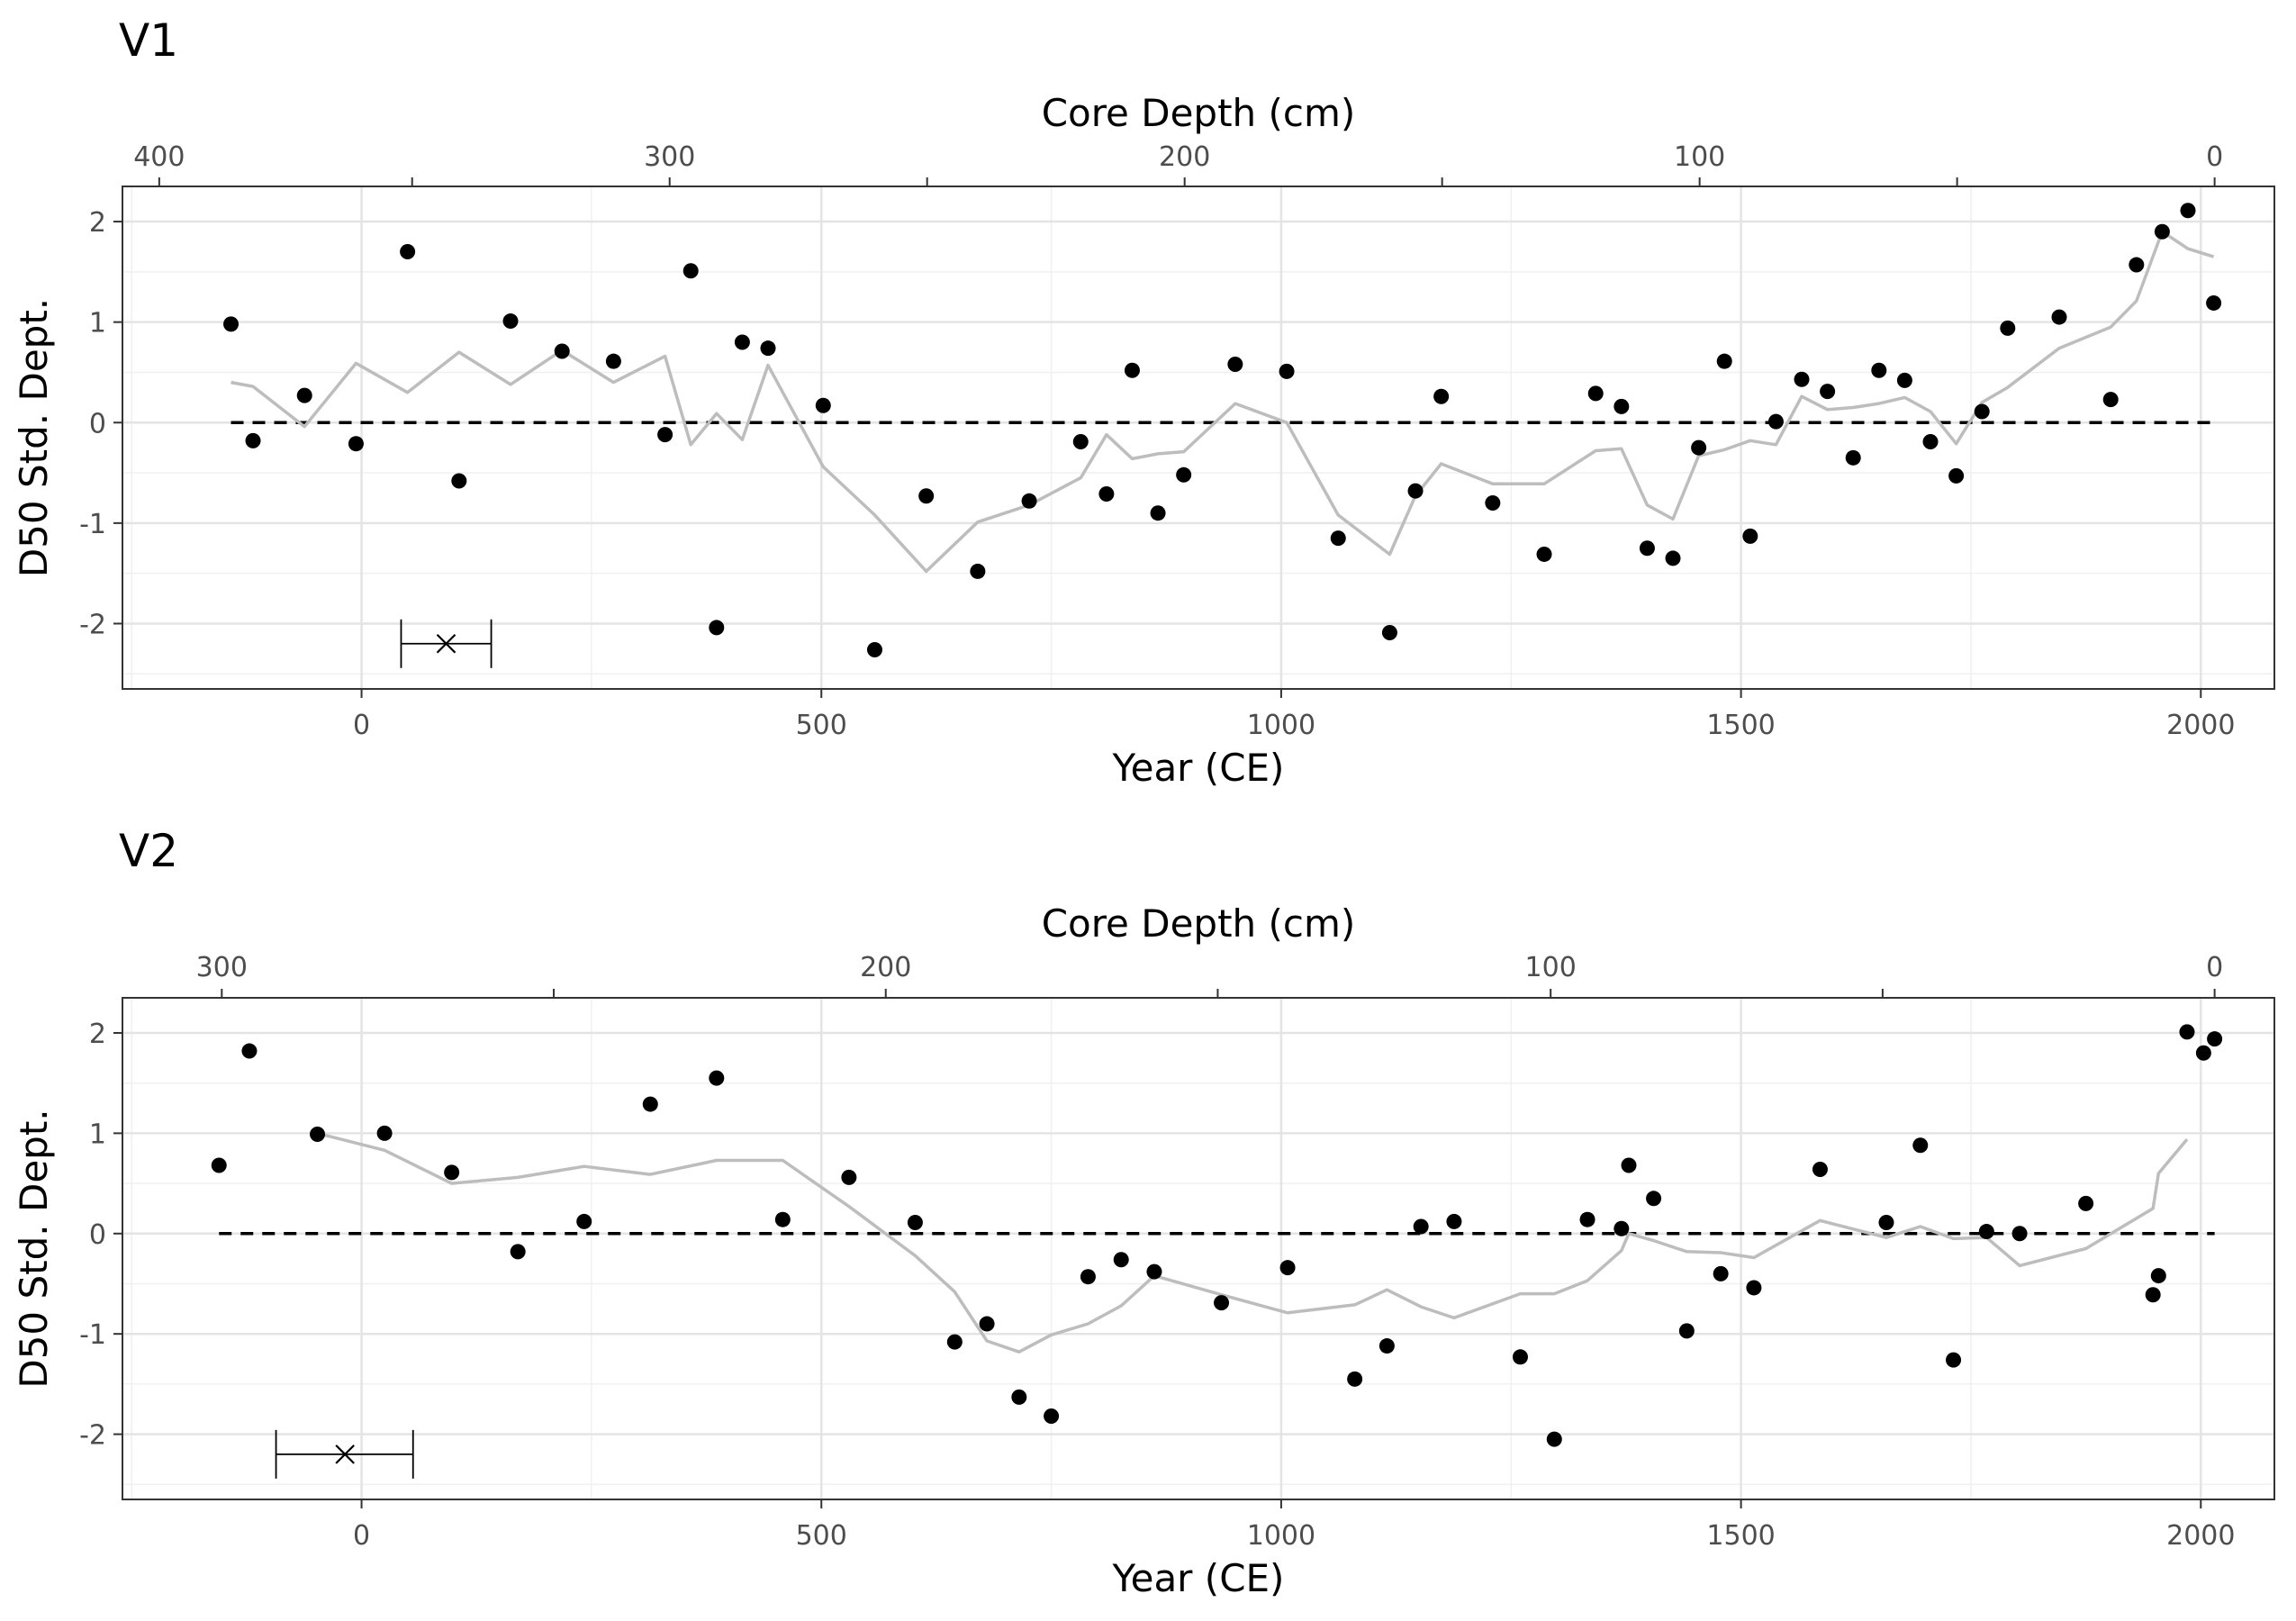  I want to click on depth-tick-label: 300, so click(222, 967).